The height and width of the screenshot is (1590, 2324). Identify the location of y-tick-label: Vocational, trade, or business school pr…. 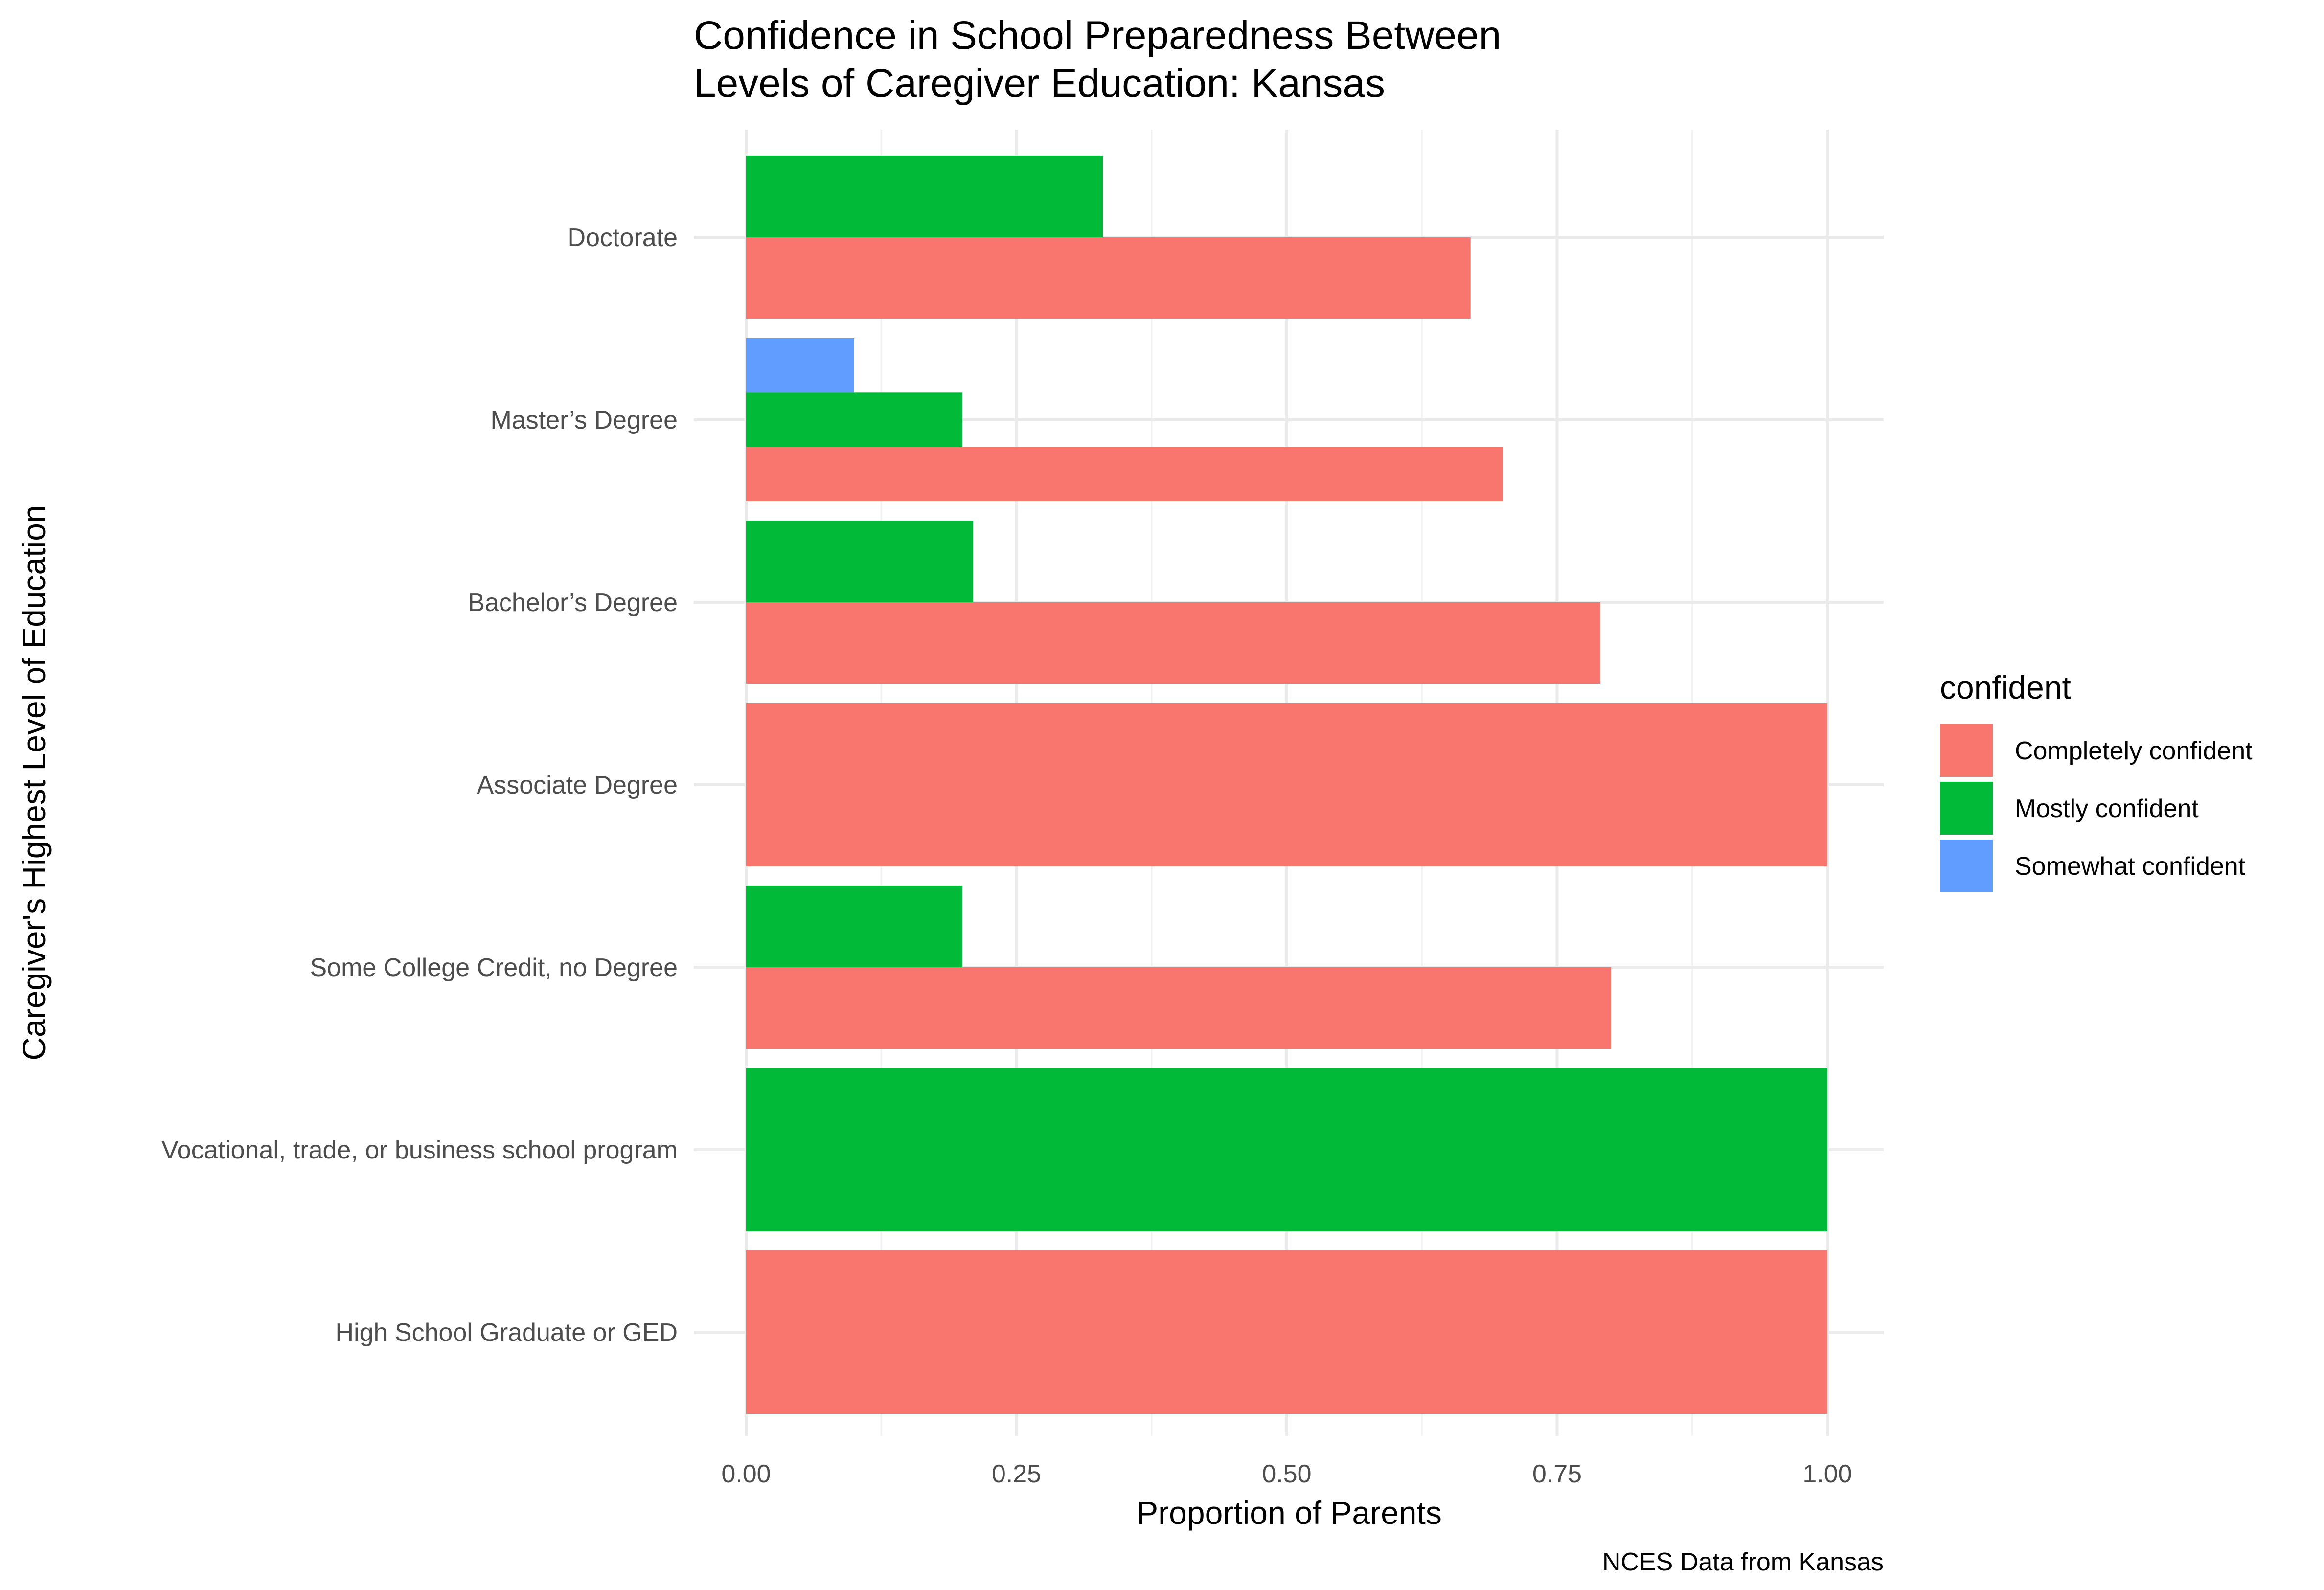
(419, 1150).